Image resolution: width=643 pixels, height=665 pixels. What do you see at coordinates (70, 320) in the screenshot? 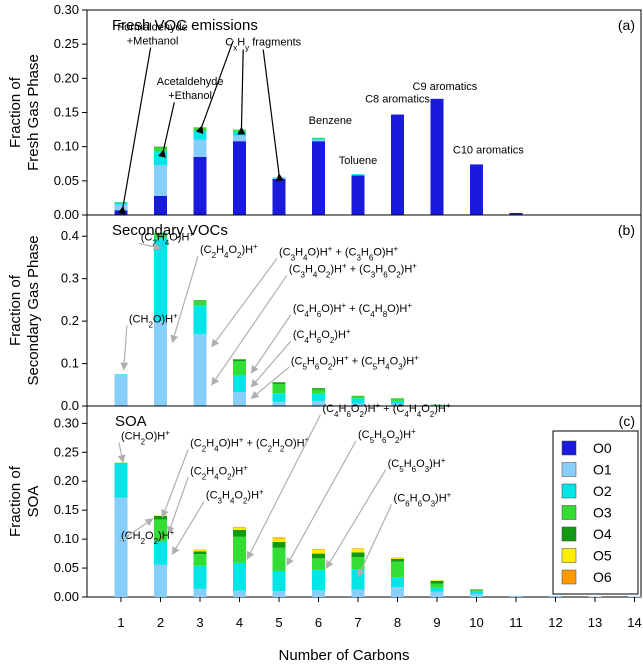
I see `y-tick-label: 0.2` at bounding box center [70, 320].